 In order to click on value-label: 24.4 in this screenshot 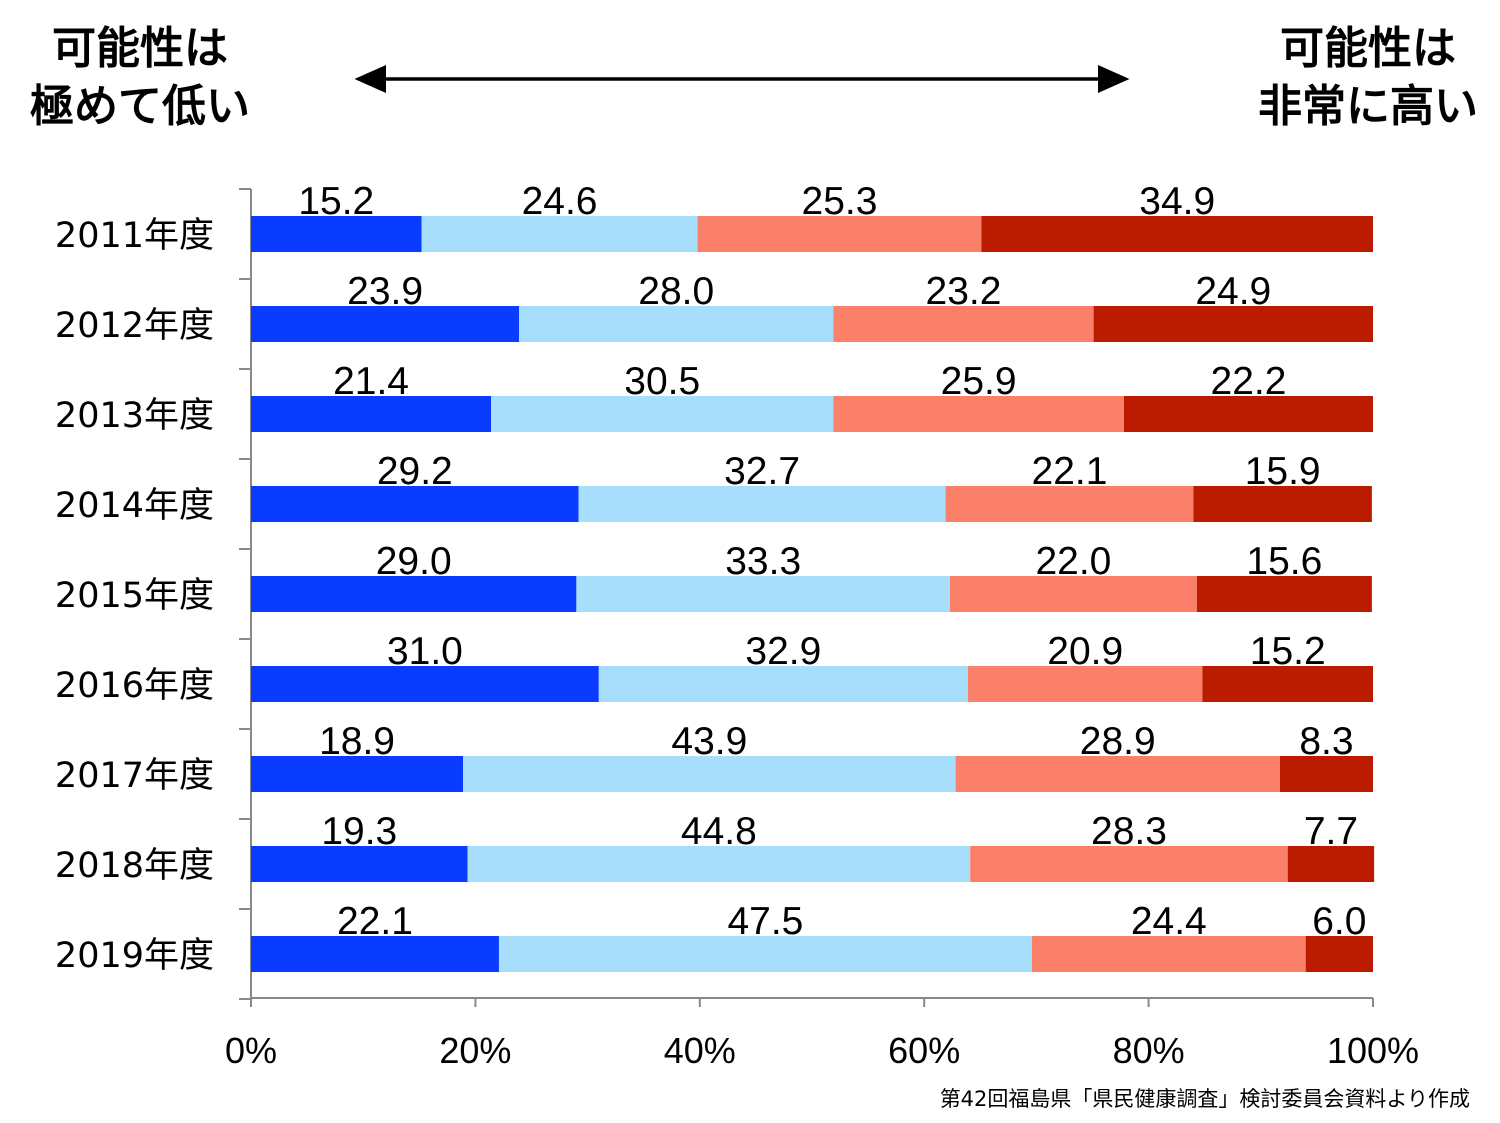, I will do `click(1169, 921)`.